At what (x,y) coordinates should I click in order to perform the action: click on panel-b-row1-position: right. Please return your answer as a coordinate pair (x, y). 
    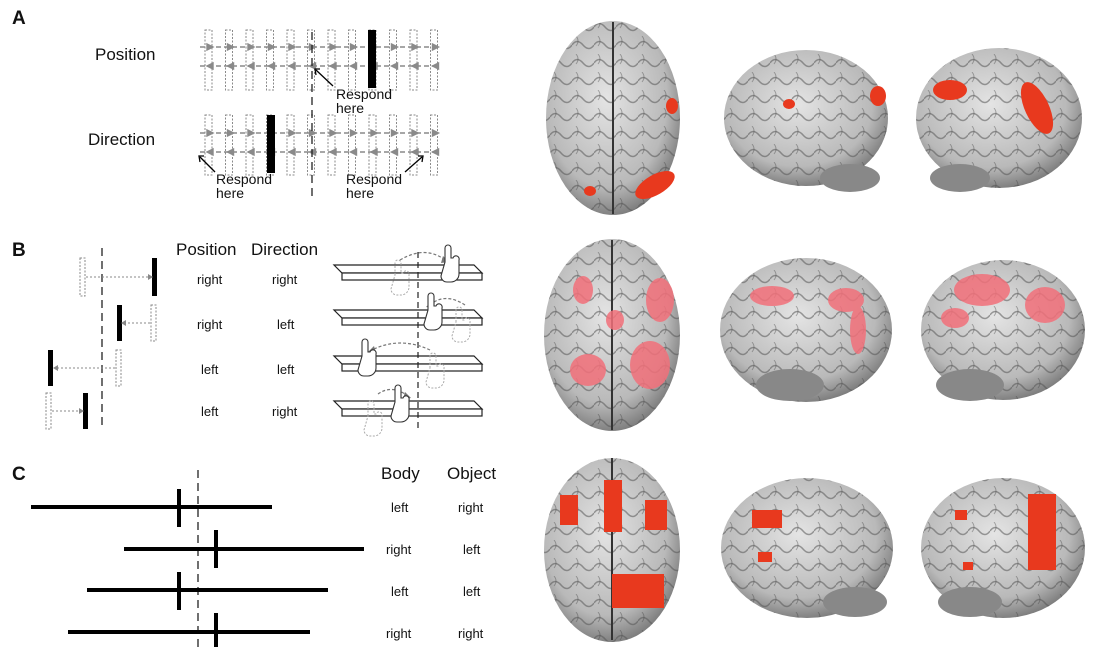
    Looking at the image, I should click on (210, 279).